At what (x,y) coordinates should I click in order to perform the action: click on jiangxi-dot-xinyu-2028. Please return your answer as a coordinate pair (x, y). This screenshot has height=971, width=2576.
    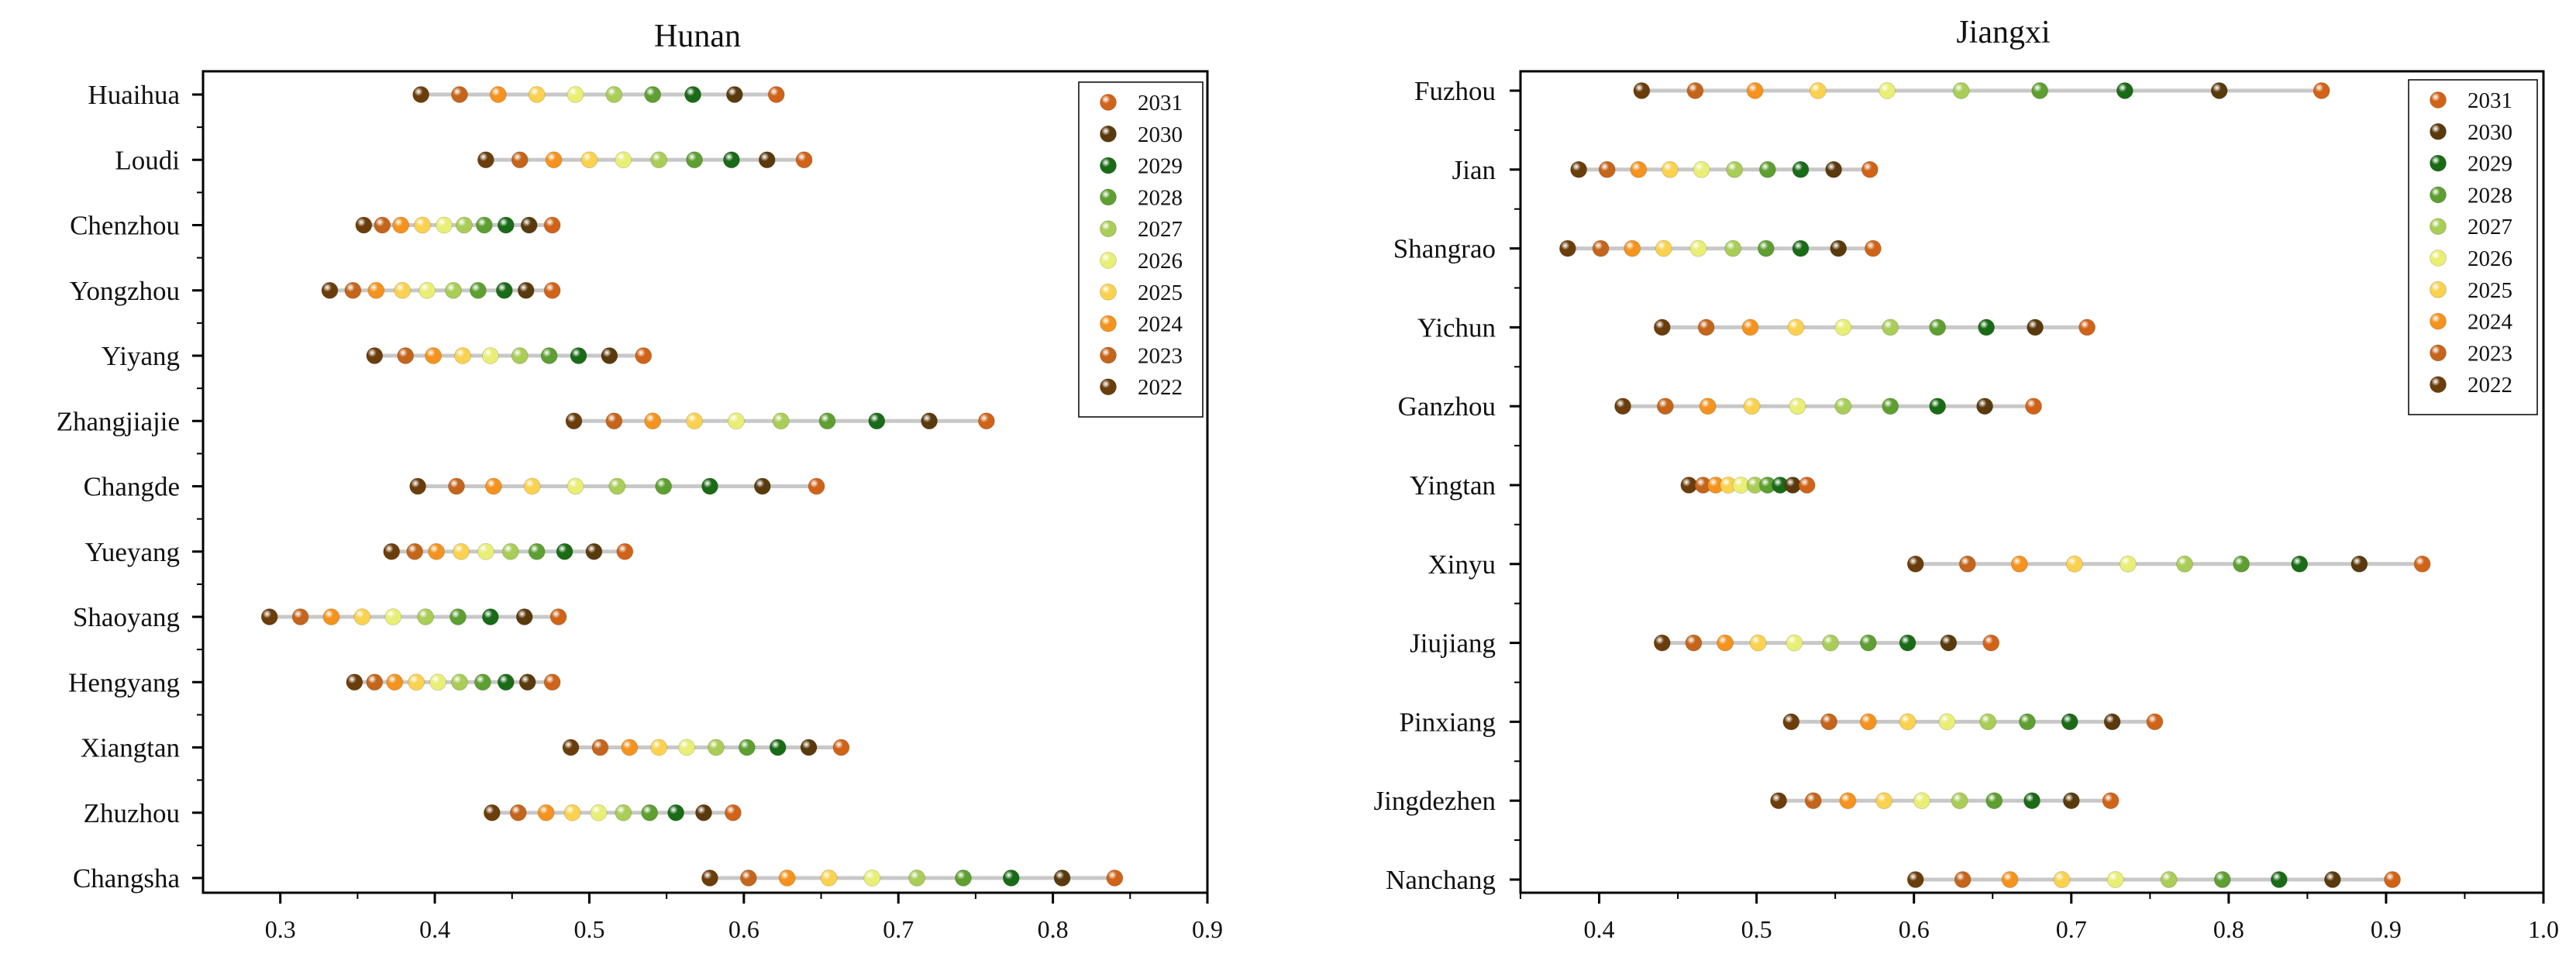
    Looking at the image, I should click on (2242, 564).